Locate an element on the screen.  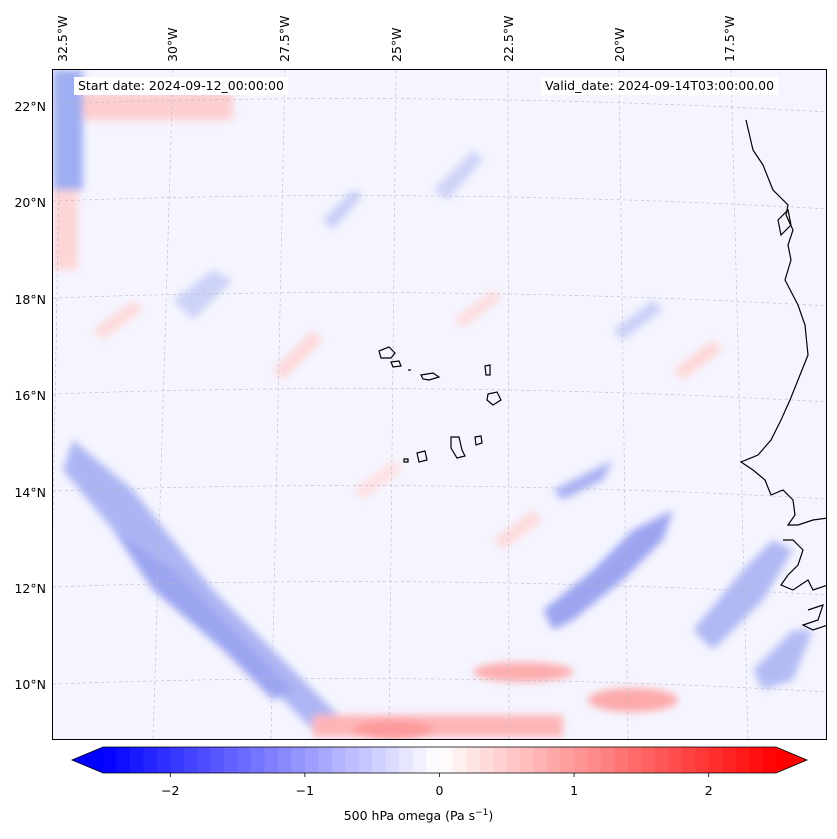
colorbar-label: 500 hPa omega (Pa s−1) is located at coordinates (418, 816).